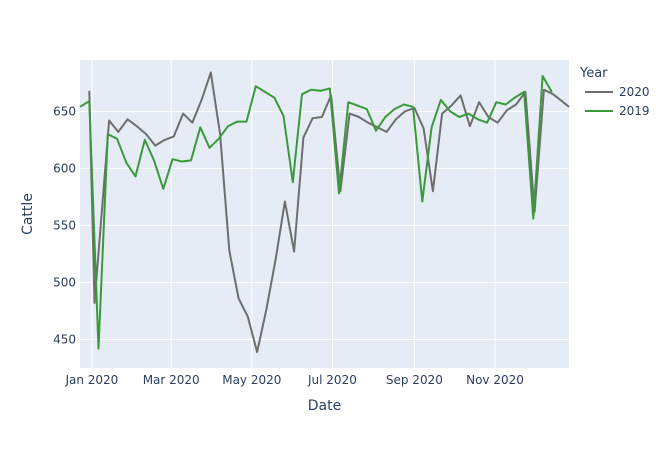 The height and width of the screenshot is (450, 667). What do you see at coordinates (64, 168) in the screenshot?
I see `y-tick-label: 600` at bounding box center [64, 168].